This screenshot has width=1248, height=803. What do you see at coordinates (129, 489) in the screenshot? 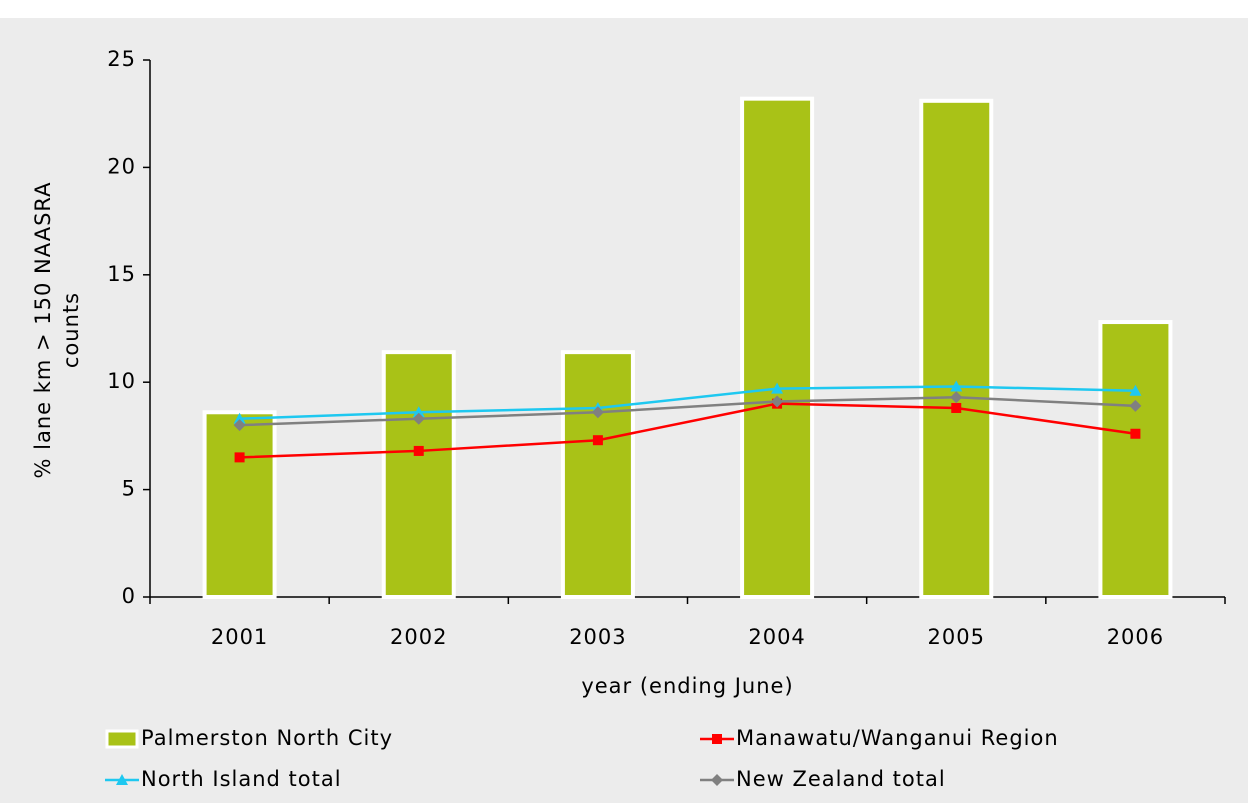
I see `y-tick-label: 5` at bounding box center [129, 489].